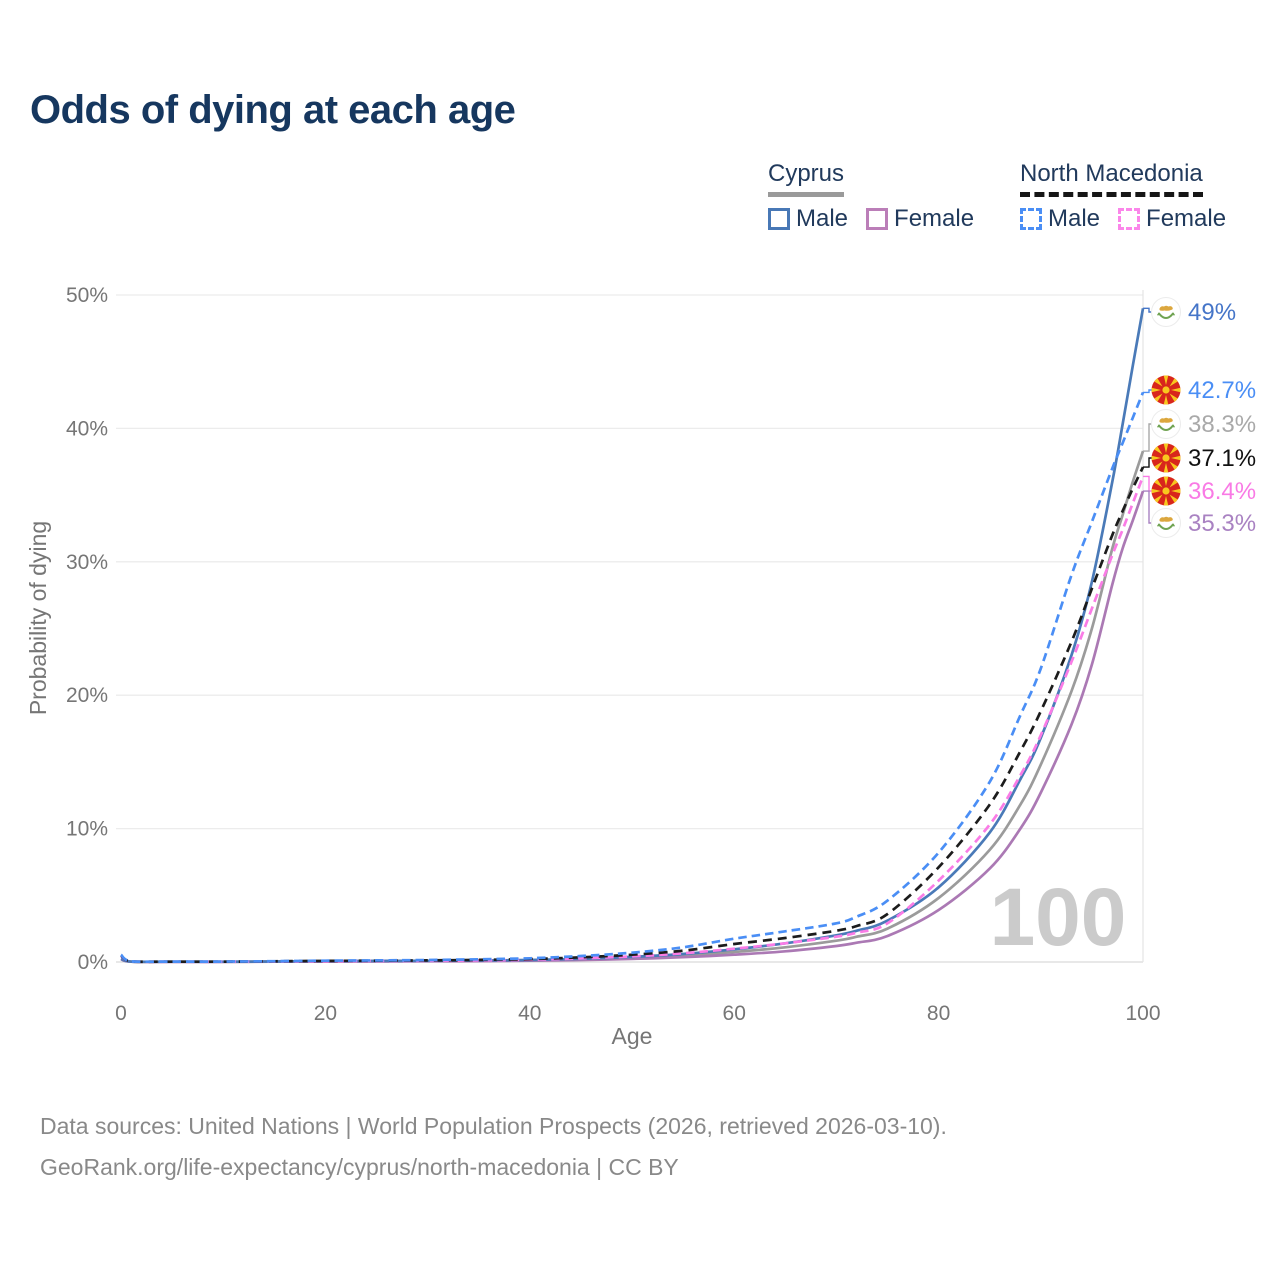  What do you see at coordinates (1111, 178) in the screenshot?
I see `legend-header-north-macedonia: North Macedonia` at bounding box center [1111, 178].